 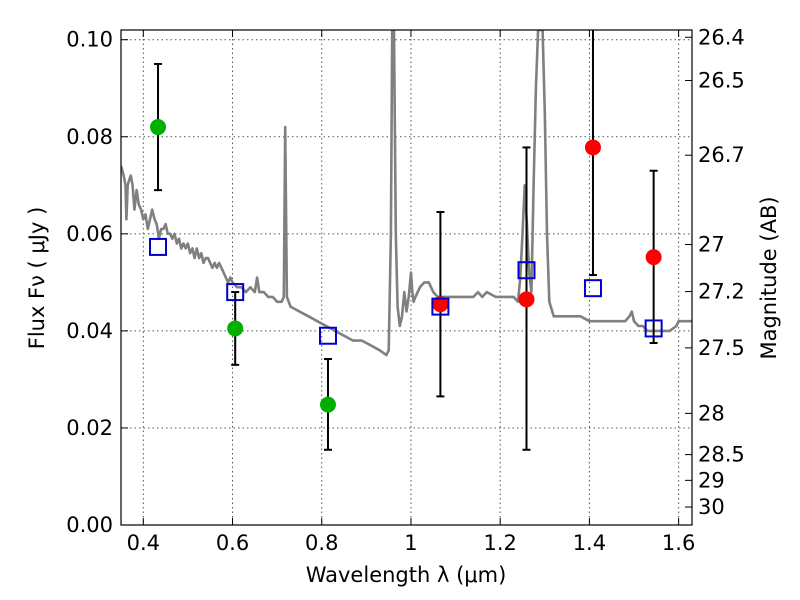 What do you see at coordinates (97, 282) in the screenshot?
I see `y-axis-ticks: 0.00 0.02 0.04 0.06 0.08 0.10` at bounding box center [97, 282].